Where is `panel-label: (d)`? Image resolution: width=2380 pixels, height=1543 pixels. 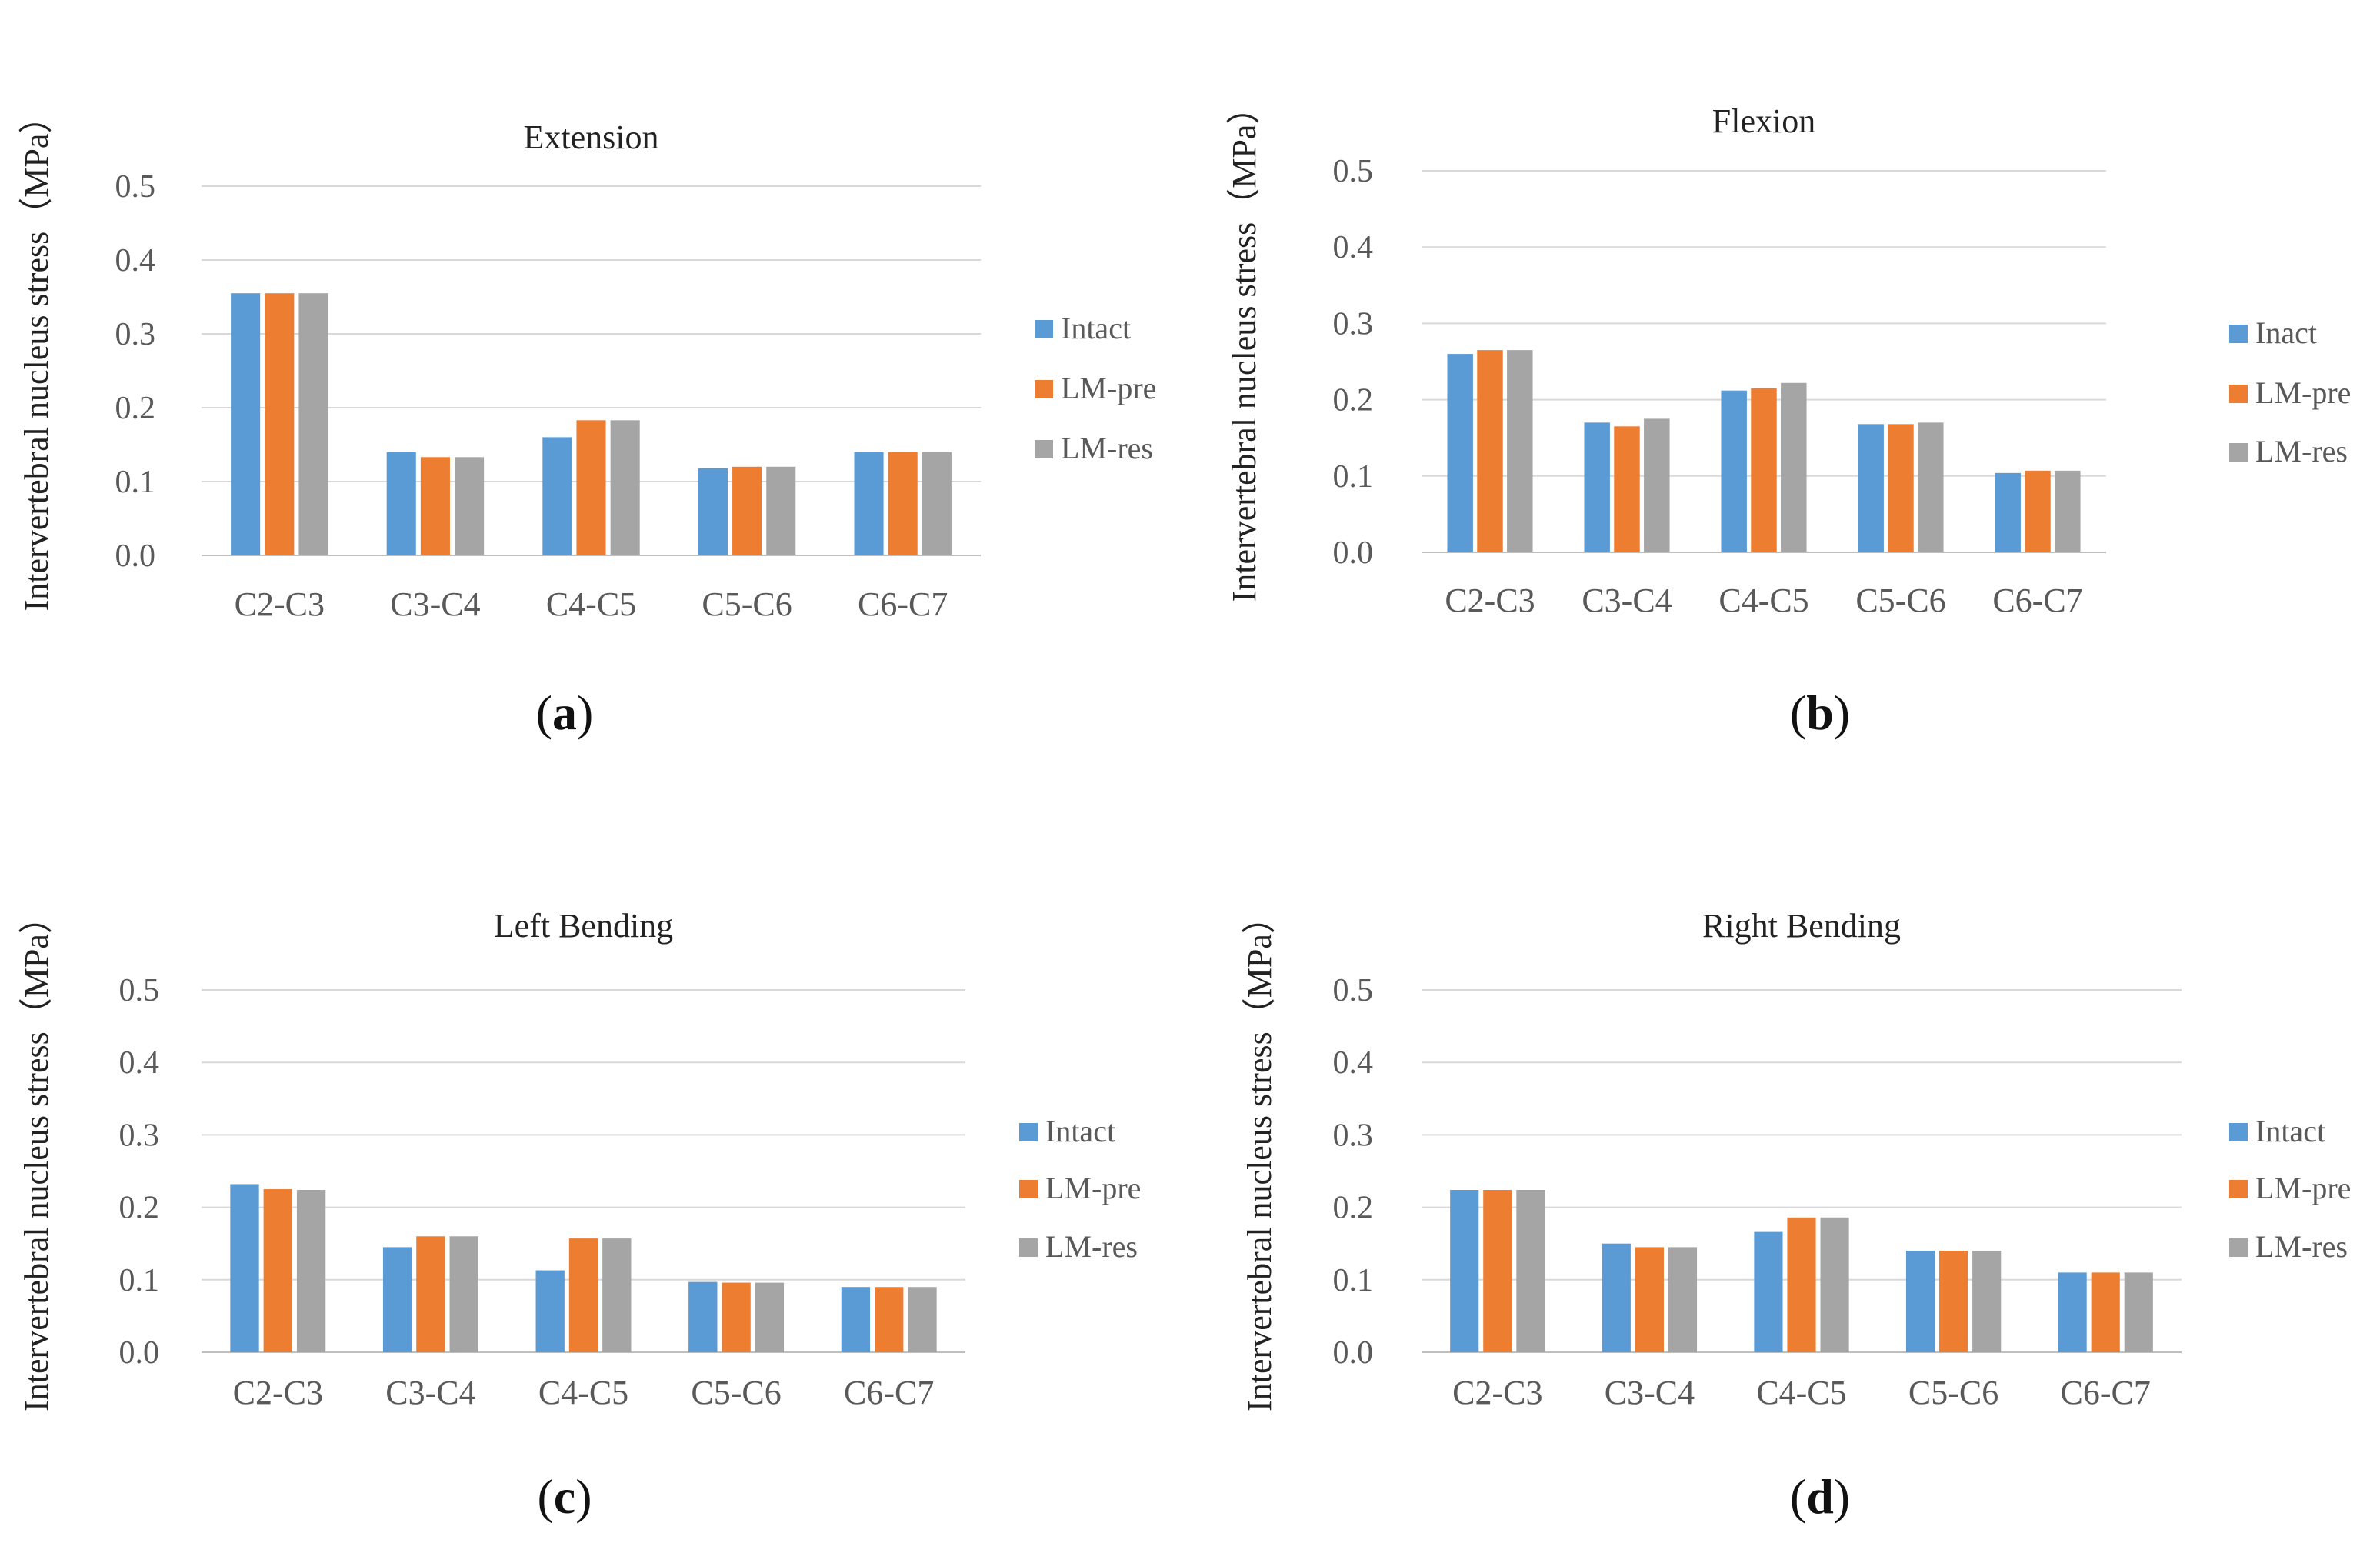 panel-label: (d) is located at coordinates (1820, 1496).